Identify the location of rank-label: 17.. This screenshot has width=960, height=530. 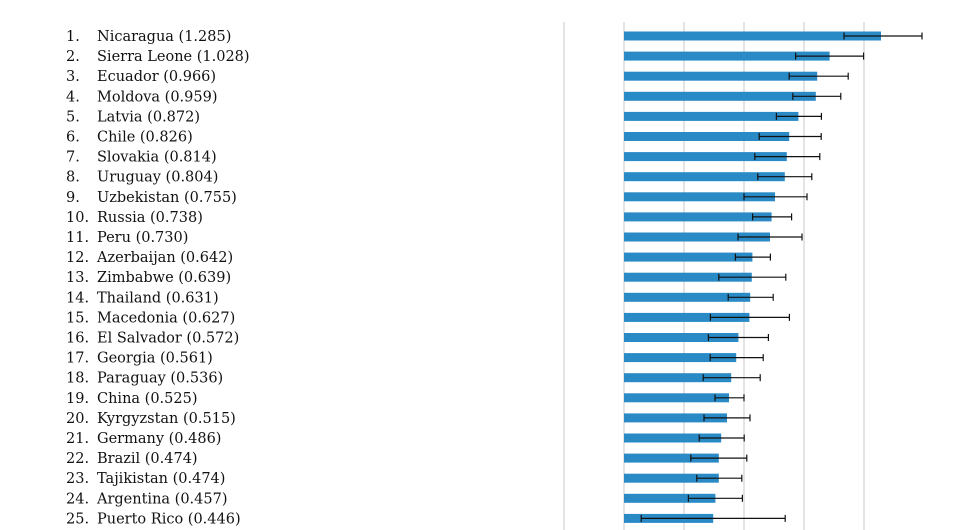
(77, 359).